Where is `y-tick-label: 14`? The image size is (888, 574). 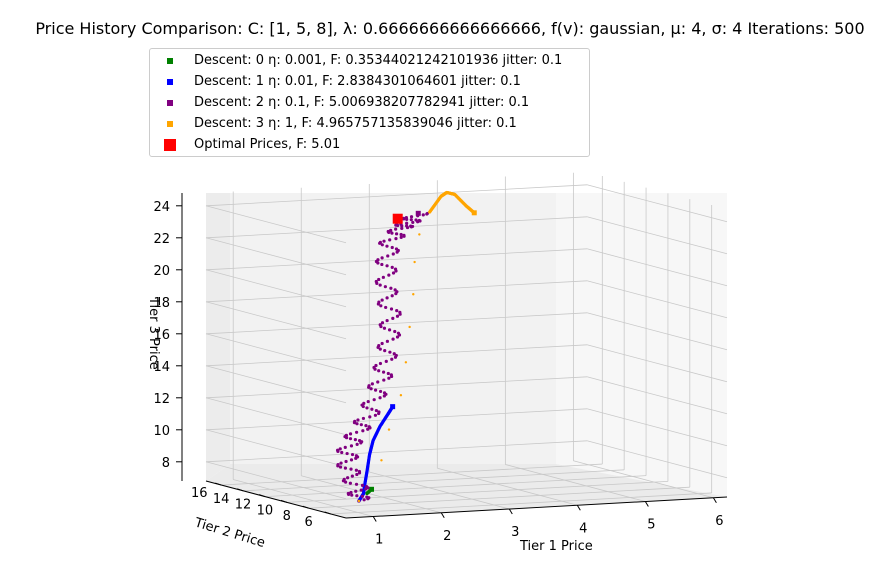 y-tick-label: 14 is located at coordinates (221, 499).